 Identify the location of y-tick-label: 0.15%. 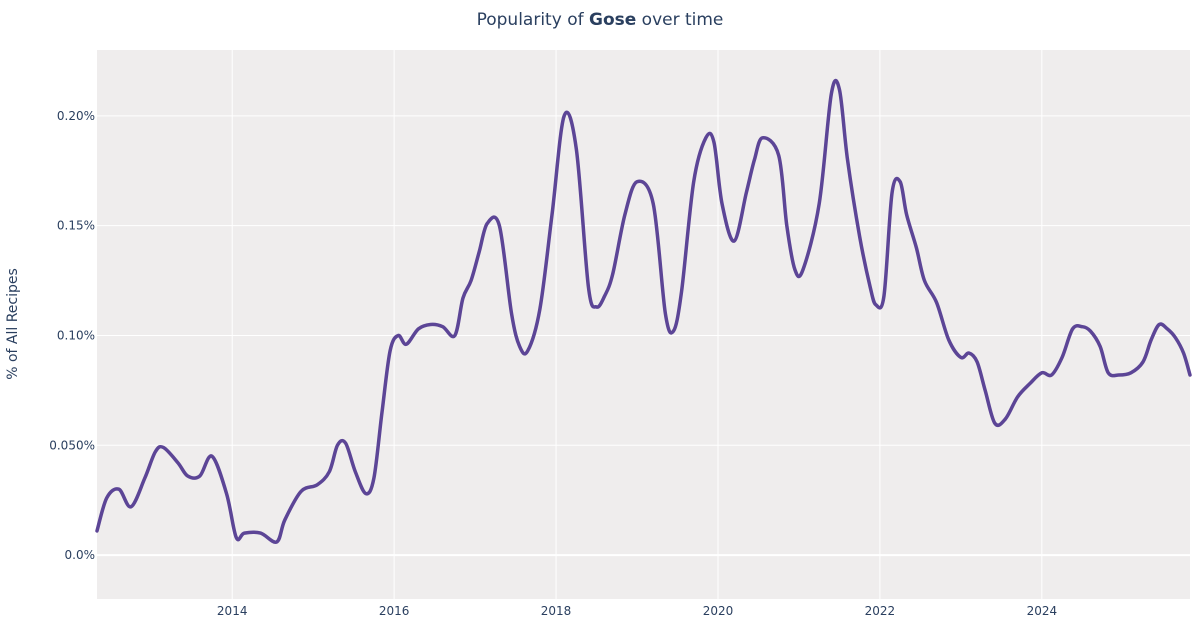
(76, 226).